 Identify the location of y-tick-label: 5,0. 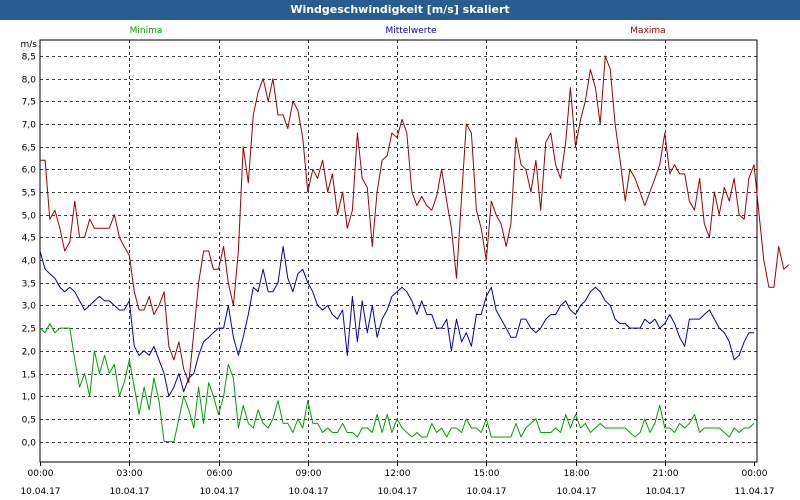
(29, 217).